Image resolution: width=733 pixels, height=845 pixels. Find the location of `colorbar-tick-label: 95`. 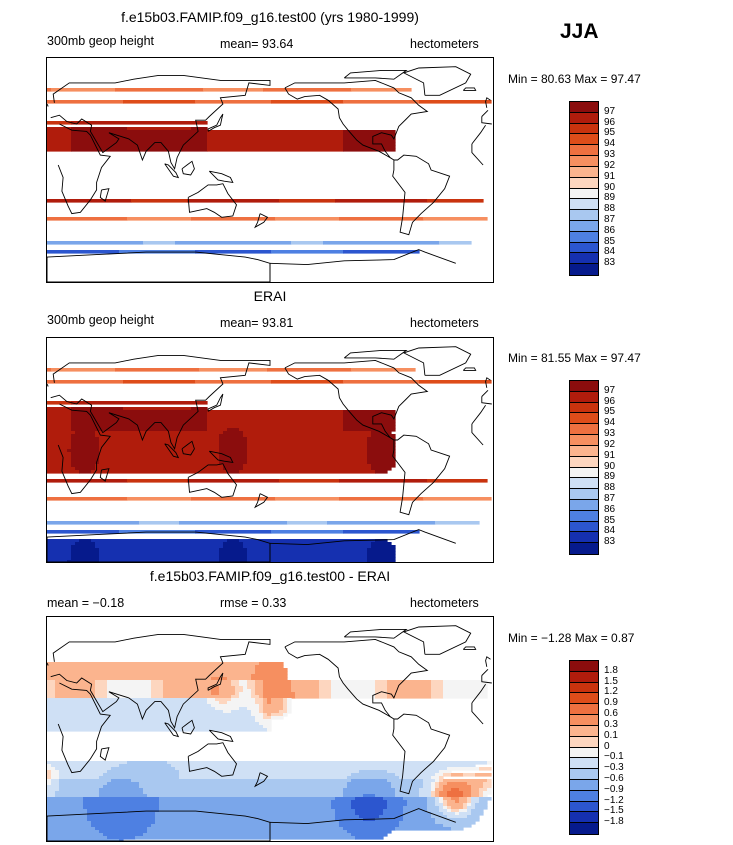

colorbar-tick-label: 95 is located at coordinates (610, 412).